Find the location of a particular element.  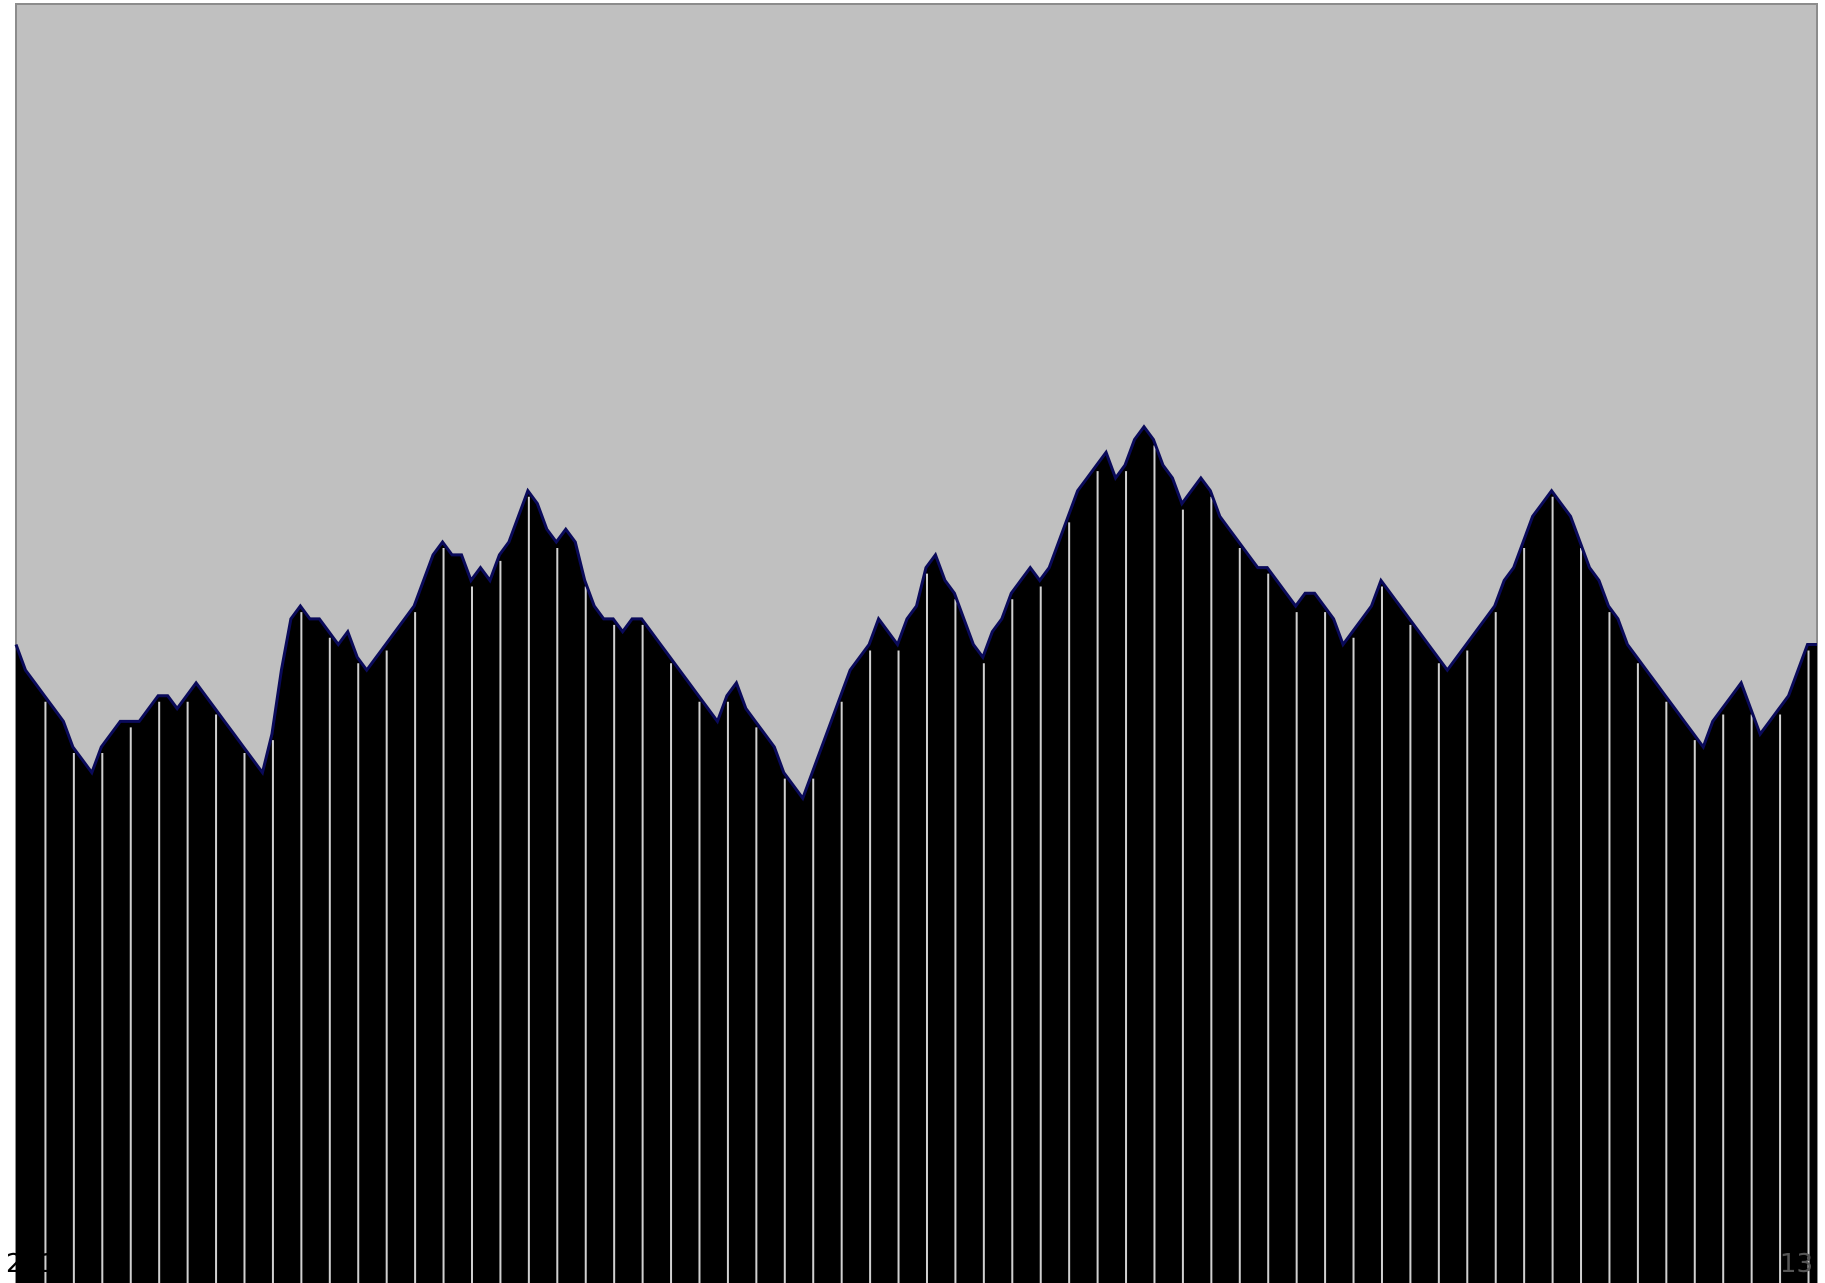

x-tick-label-end: 13 is located at coordinates (1796, 1264).